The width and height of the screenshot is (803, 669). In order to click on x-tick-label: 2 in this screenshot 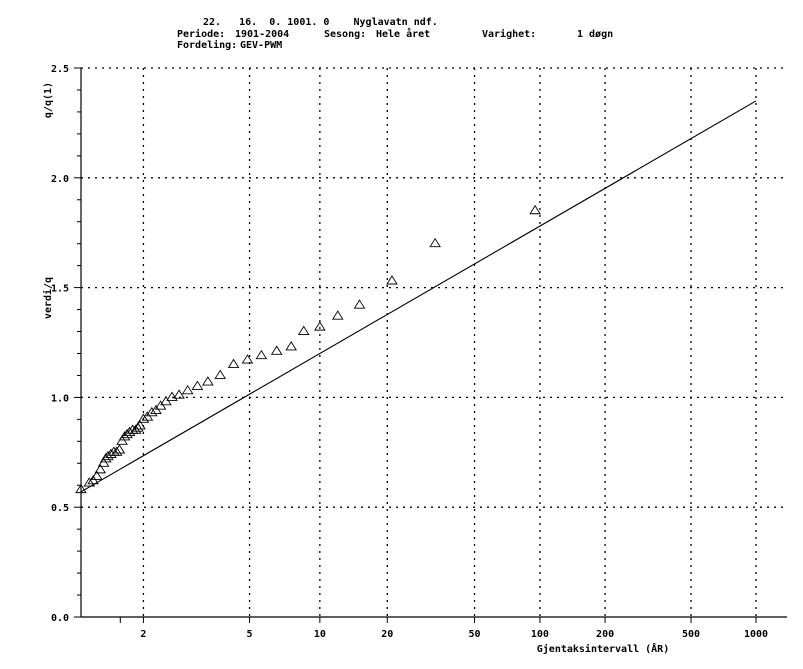, I will do `click(143, 634)`.